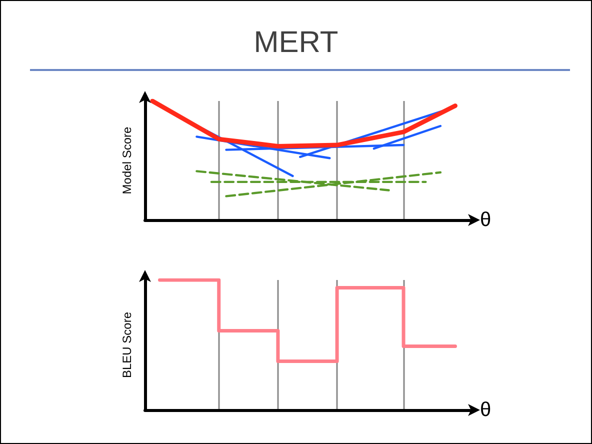 The width and height of the screenshot is (592, 444). I want to click on y-axis-title: Model Score, so click(127, 160).